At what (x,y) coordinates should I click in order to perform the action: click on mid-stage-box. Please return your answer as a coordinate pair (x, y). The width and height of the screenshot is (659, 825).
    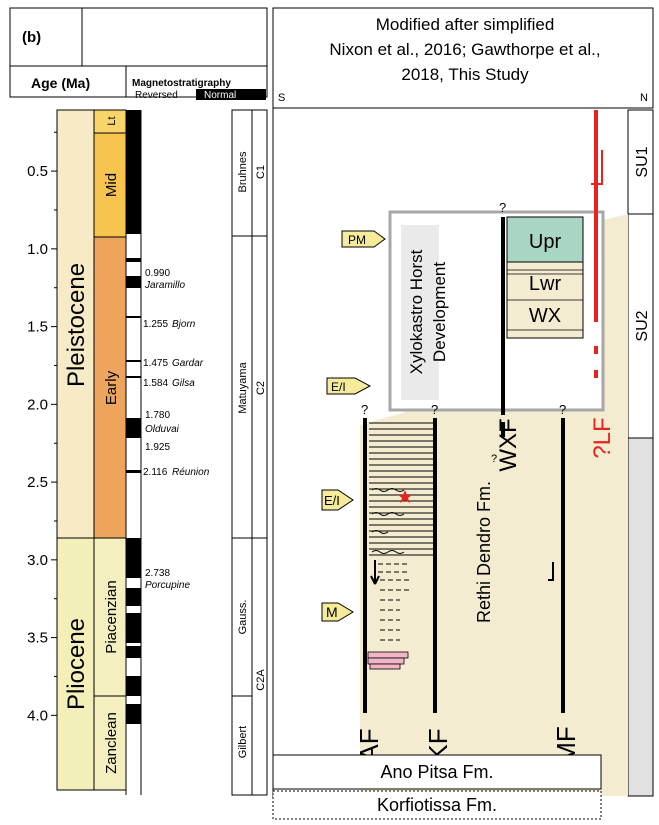
    Looking at the image, I should click on (110, 185).